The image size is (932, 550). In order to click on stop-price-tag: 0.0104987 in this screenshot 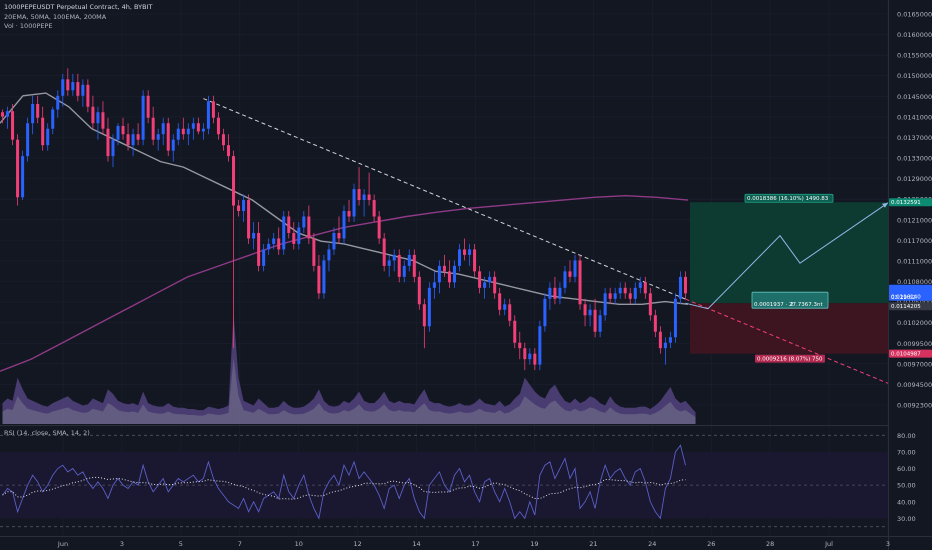, I will do `click(906, 354)`.